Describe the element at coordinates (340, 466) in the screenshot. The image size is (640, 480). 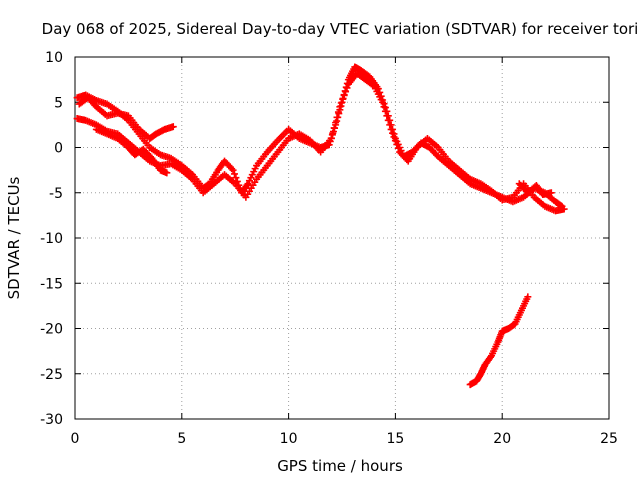
I see `x-axis-label: GPS time / hours` at that location.